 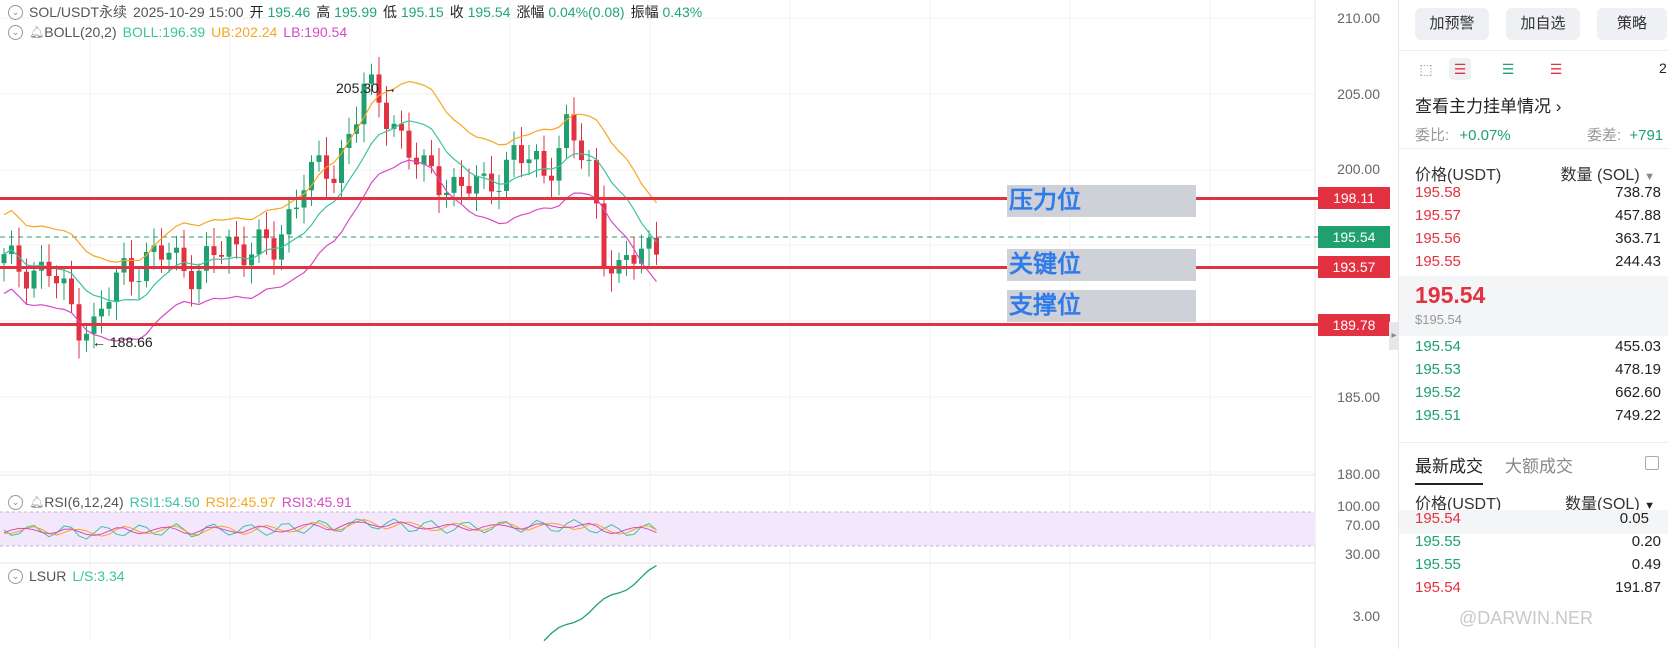 I want to click on lsur-axis-label: 3.00, so click(x=1366, y=616).